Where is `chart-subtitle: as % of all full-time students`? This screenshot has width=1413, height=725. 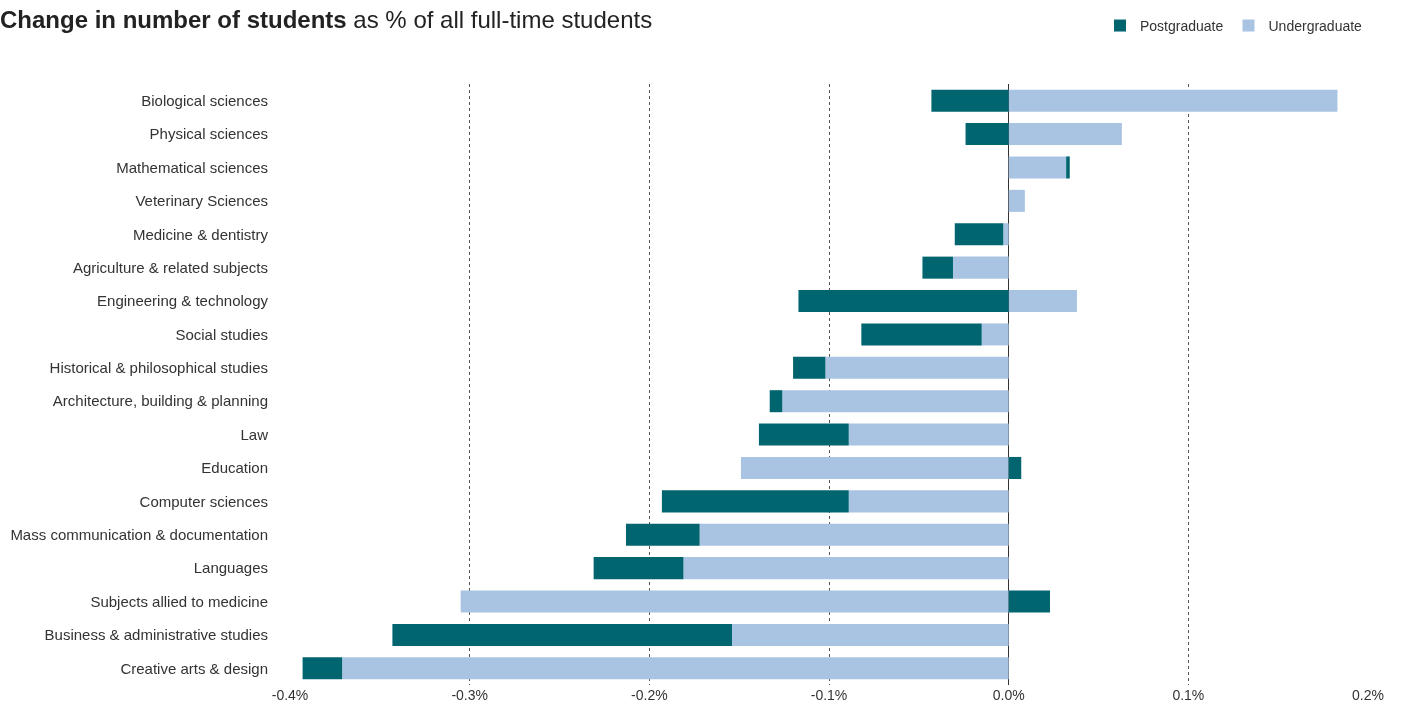
chart-subtitle: as % of all full-time students is located at coordinates (503, 19).